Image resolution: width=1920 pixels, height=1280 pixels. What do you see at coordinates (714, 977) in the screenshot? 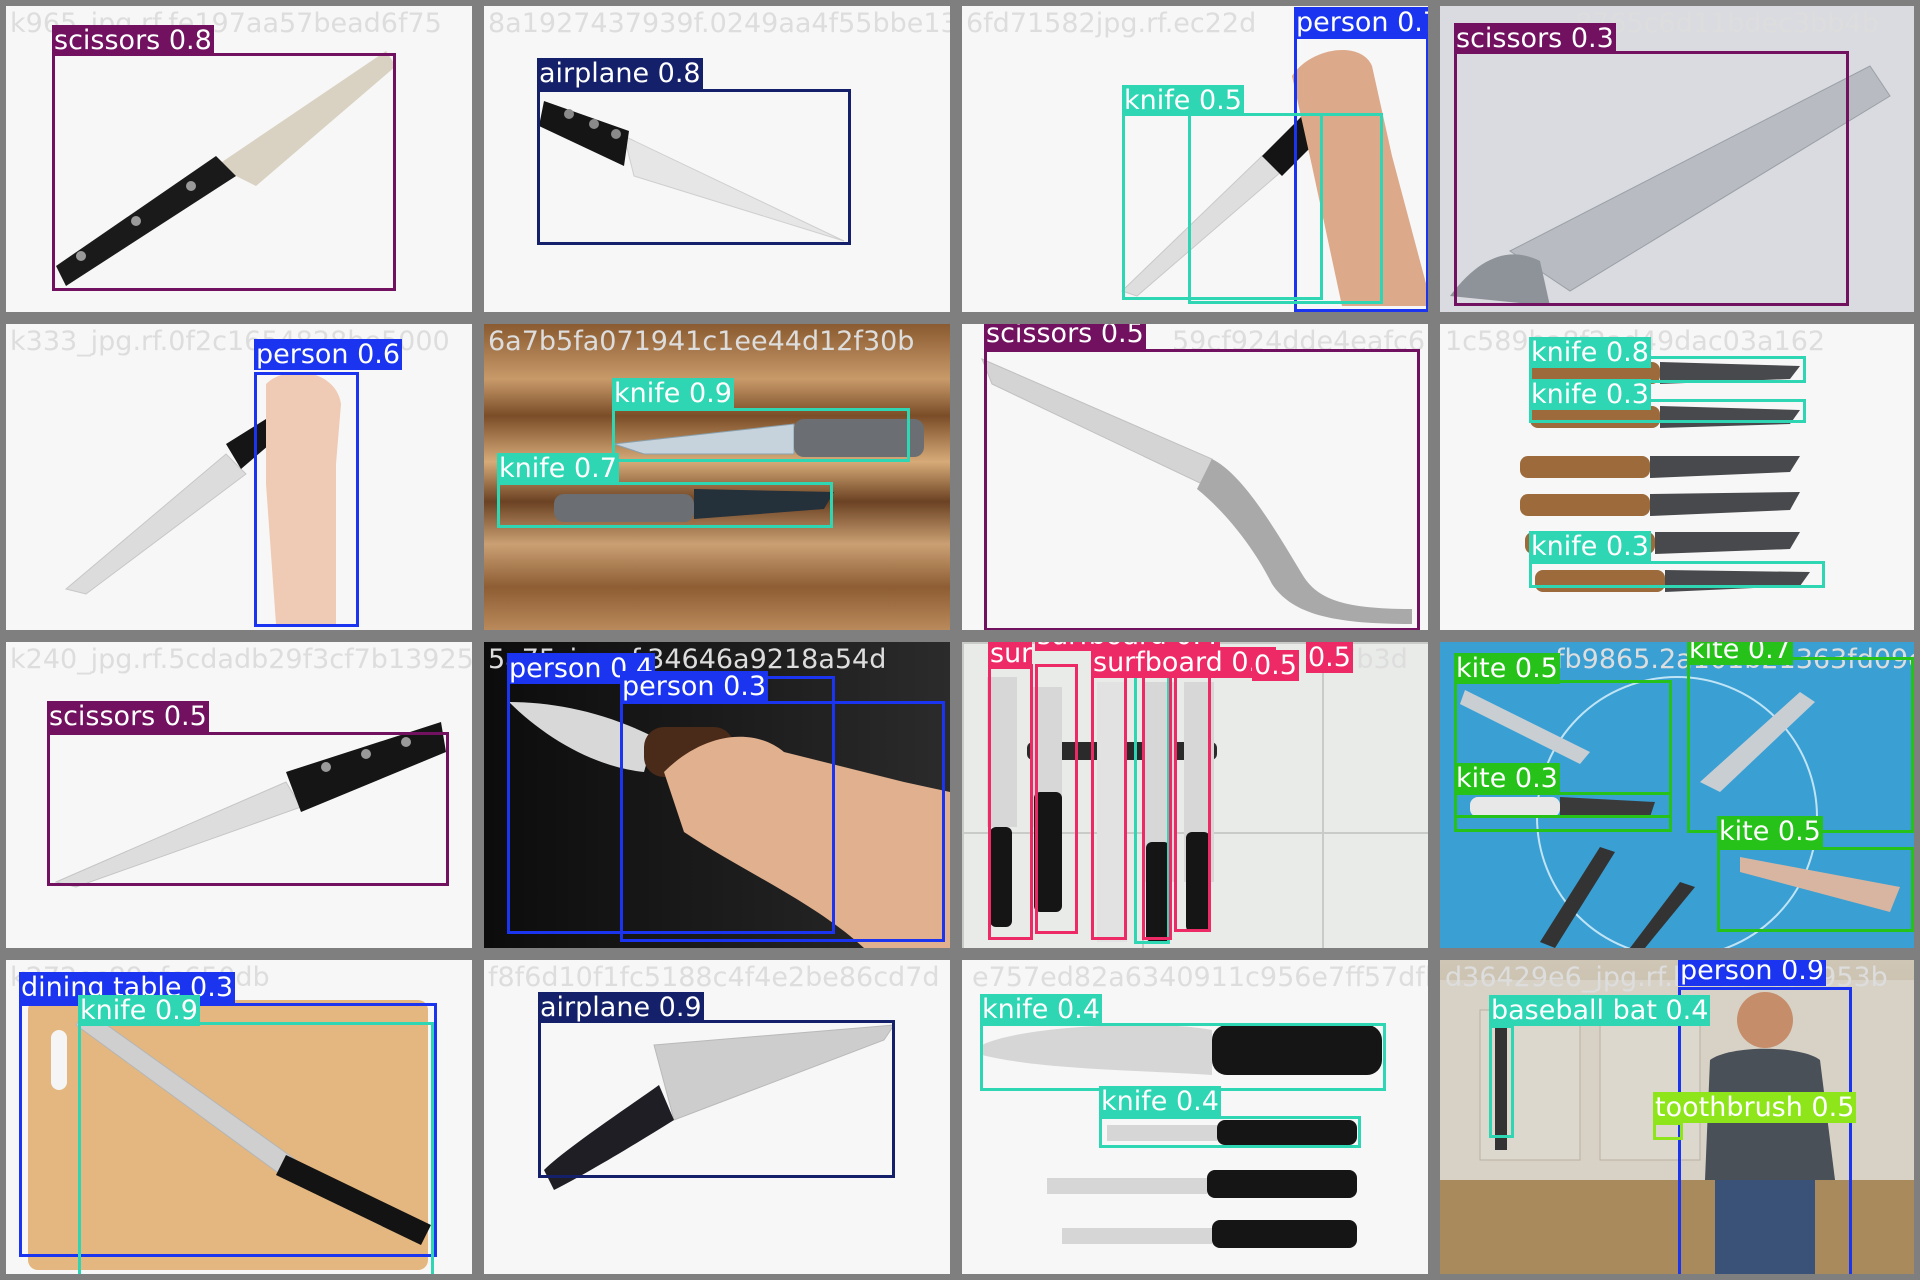
I see `image-filename: f8f6d10f1fc5188c4f4e2be86cd7d` at bounding box center [714, 977].